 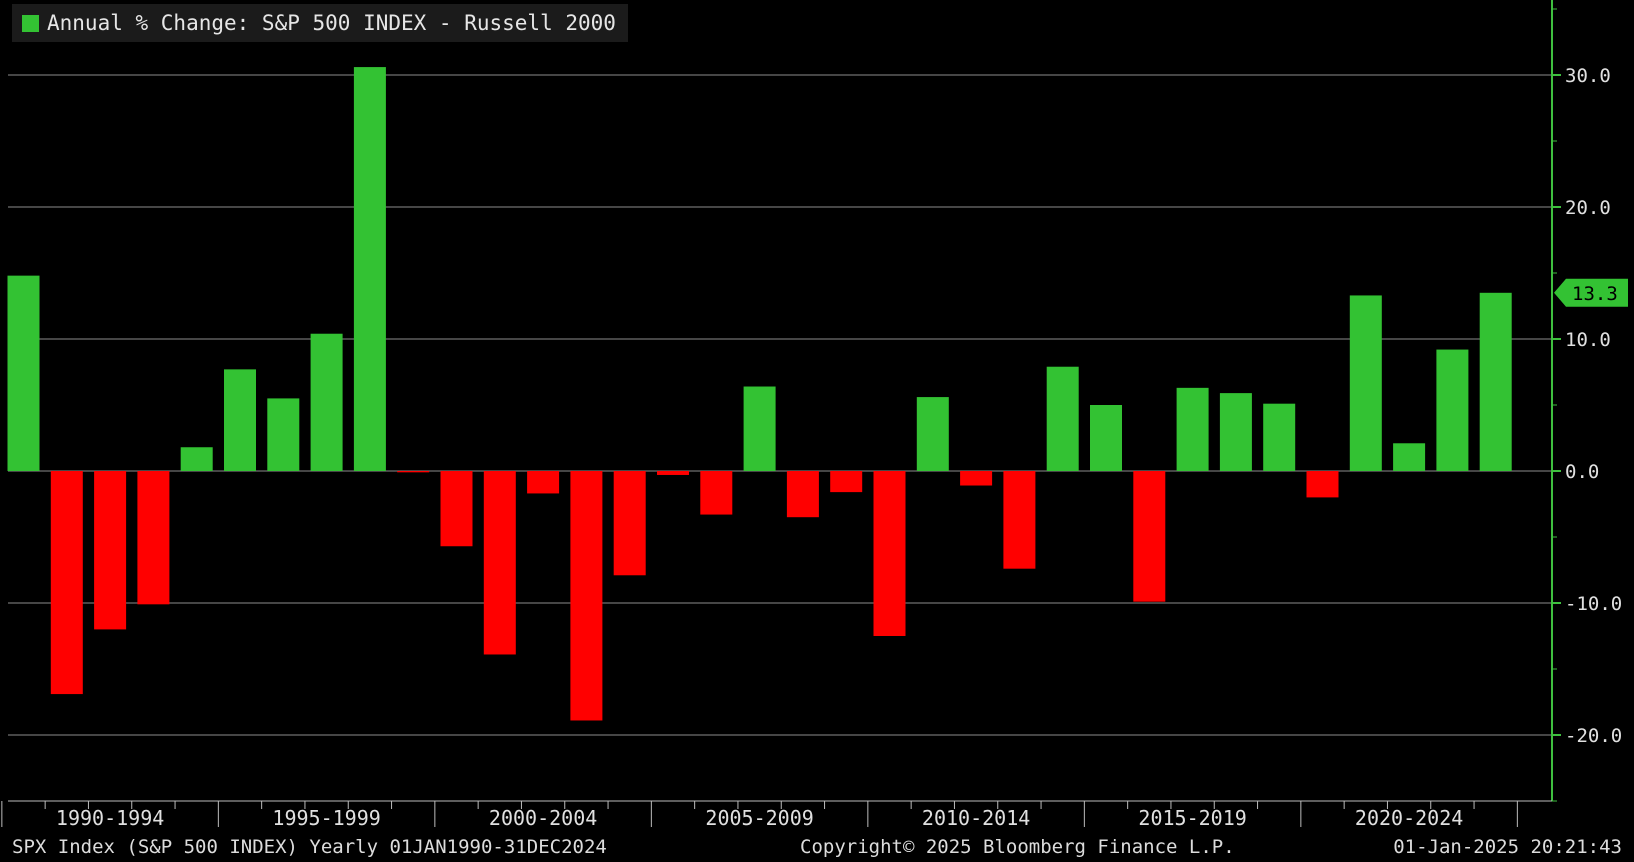 What do you see at coordinates (1595, 294) in the screenshot?
I see `last-value-label: 13.3` at bounding box center [1595, 294].